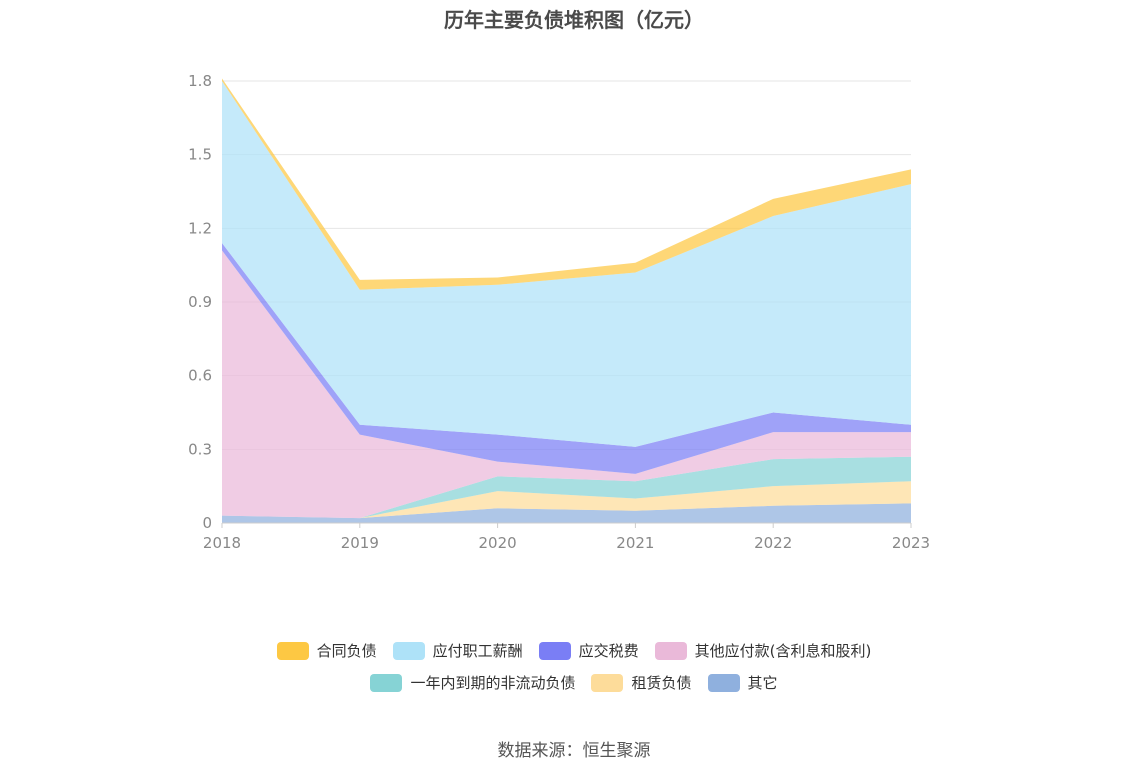  I want to click on legend-label: 其他应付款(含利息和股利), so click(783, 651).